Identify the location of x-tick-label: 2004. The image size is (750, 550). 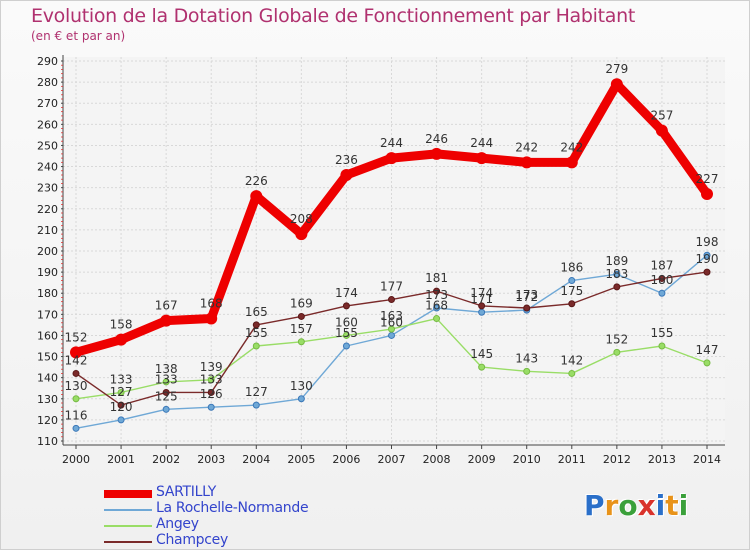
(256, 459).